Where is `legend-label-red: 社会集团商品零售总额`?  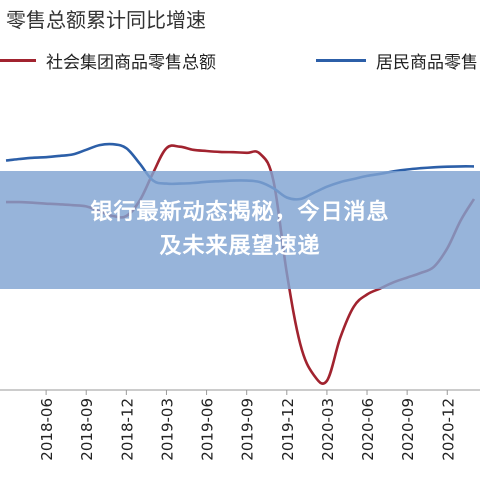
legend-label-red: 社会集团商品零售总额 is located at coordinates (131, 62).